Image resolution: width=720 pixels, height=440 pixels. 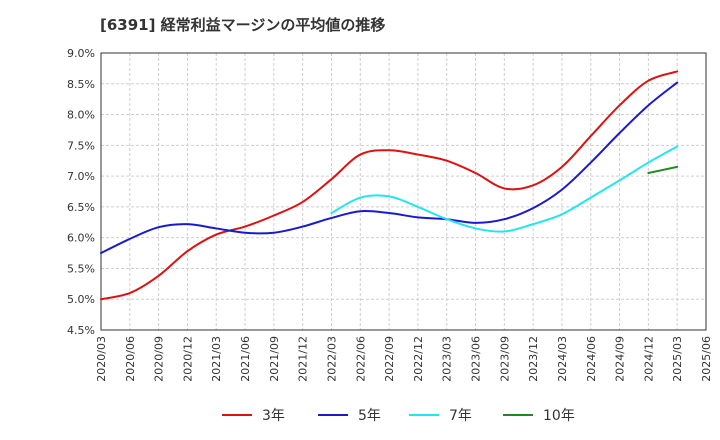 What do you see at coordinates (101, 359) in the screenshot?
I see `x-tick-label: 2020/03` at bounding box center [101, 359].